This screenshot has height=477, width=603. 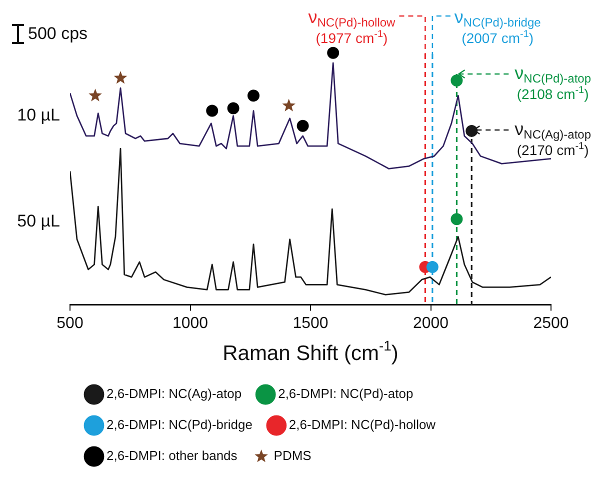 What do you see at coordinates (179, 424) in the screenshot?
I see `legend-label: 2,6-DMPI: NC(Pd)-bridge` at bounding box center [179, 424].